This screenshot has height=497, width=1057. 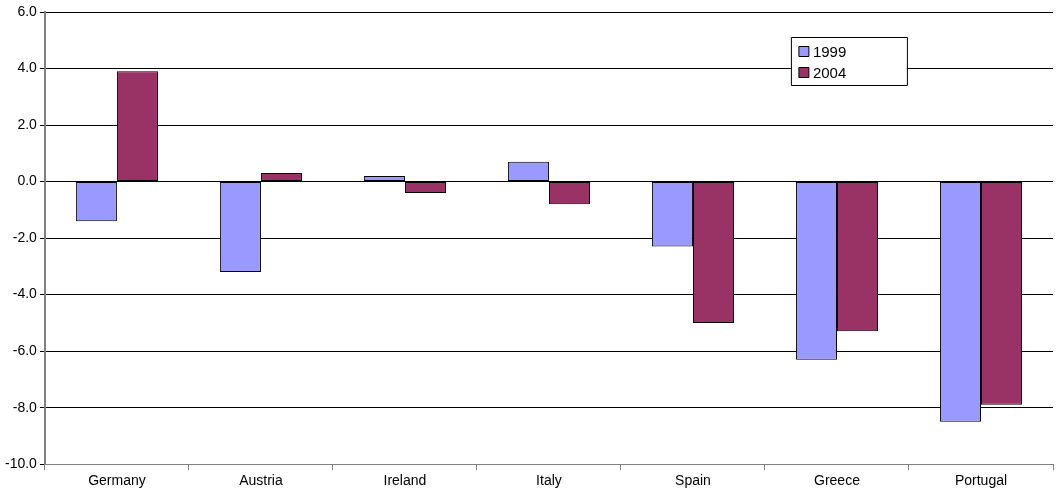 What do you see at coordinates (405, 480) in the screenshot?
I see `x-tick-label: Ireland` at bounding box center [405, 480].